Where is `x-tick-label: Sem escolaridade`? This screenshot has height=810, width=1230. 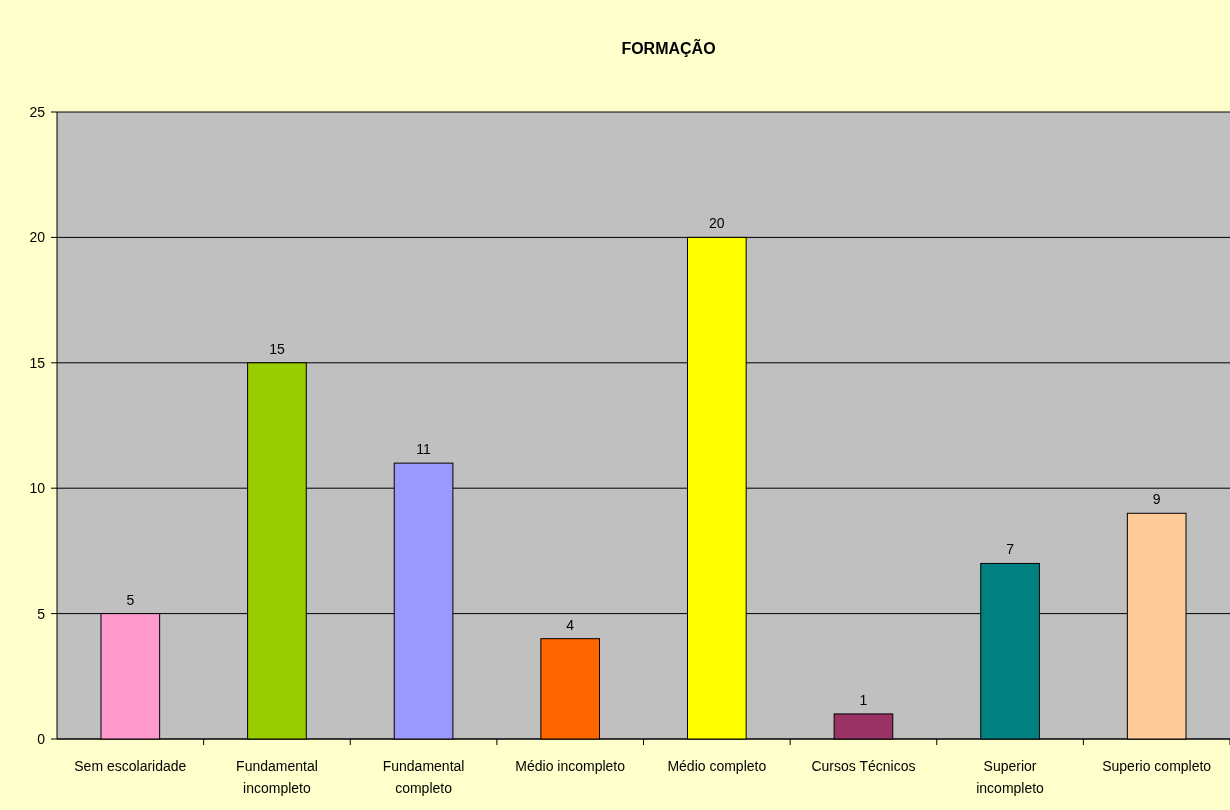
x-tick-label: Sem escolaridade is located at coordinates (130, 766).